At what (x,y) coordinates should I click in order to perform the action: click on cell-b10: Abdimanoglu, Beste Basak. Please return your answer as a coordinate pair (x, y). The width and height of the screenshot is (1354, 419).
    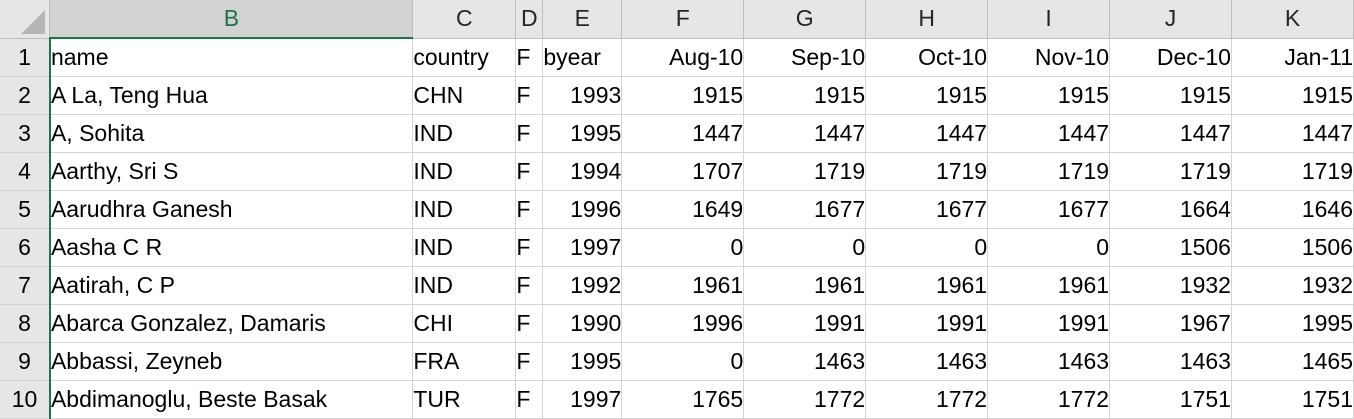
    Looking at the image, I should click on (231, 399).